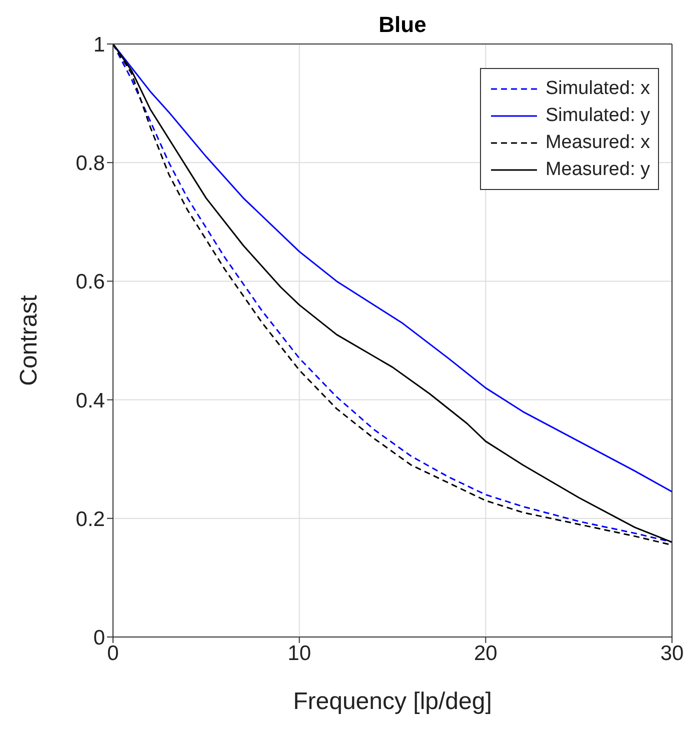 Image resolution: width=695 pixels, height=735 pixels. Describe the element at coordinates (90, 519) in the screenshot. I see `y-tick-label: 0.2` at that location.